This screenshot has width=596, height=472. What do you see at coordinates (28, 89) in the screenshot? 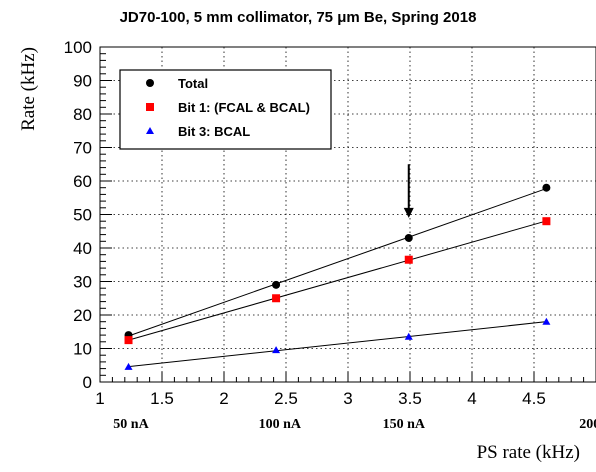
I see `y-axis-label: Rate (kHz)` at bounding box center [28, 89].